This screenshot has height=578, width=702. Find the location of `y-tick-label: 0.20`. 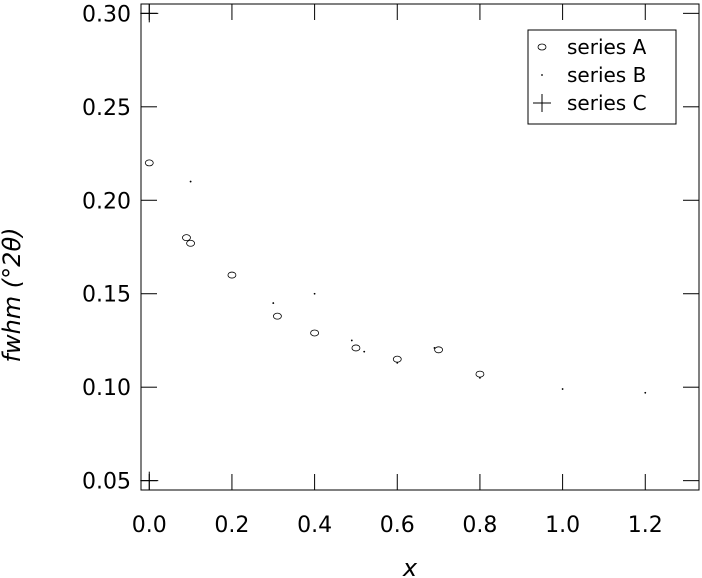

y-tick-label: 0.20 is located at coordinates (106, 201).